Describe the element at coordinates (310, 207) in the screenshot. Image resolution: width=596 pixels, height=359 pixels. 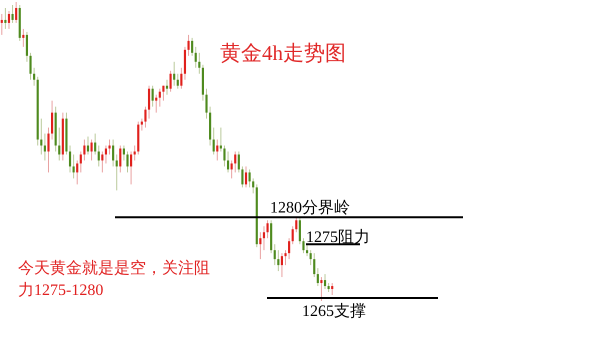
I see `ref-line-label: 1280分界岭` at that location.